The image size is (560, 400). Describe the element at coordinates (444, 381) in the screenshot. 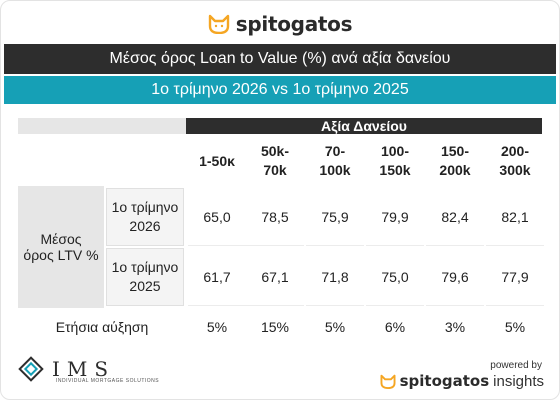

I see `footer-brand-name: spitogatos` at that location.